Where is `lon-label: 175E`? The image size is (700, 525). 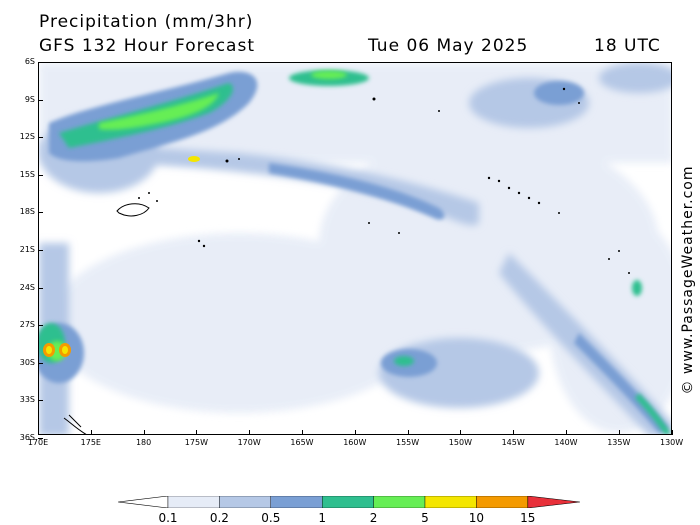
lon-label: 175E is located at coordinates (90, 442).